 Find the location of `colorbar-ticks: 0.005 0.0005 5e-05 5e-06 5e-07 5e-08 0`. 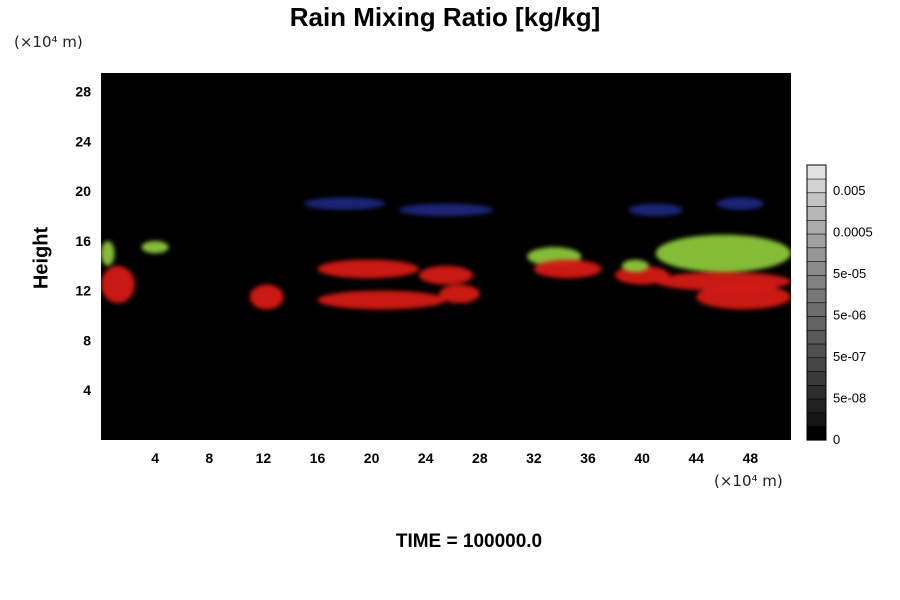

colorbar-ticks: 0.005 0.0005 5e-05 5e-06 5e-07 5e-08 0 is located at coordinates (853, 315).